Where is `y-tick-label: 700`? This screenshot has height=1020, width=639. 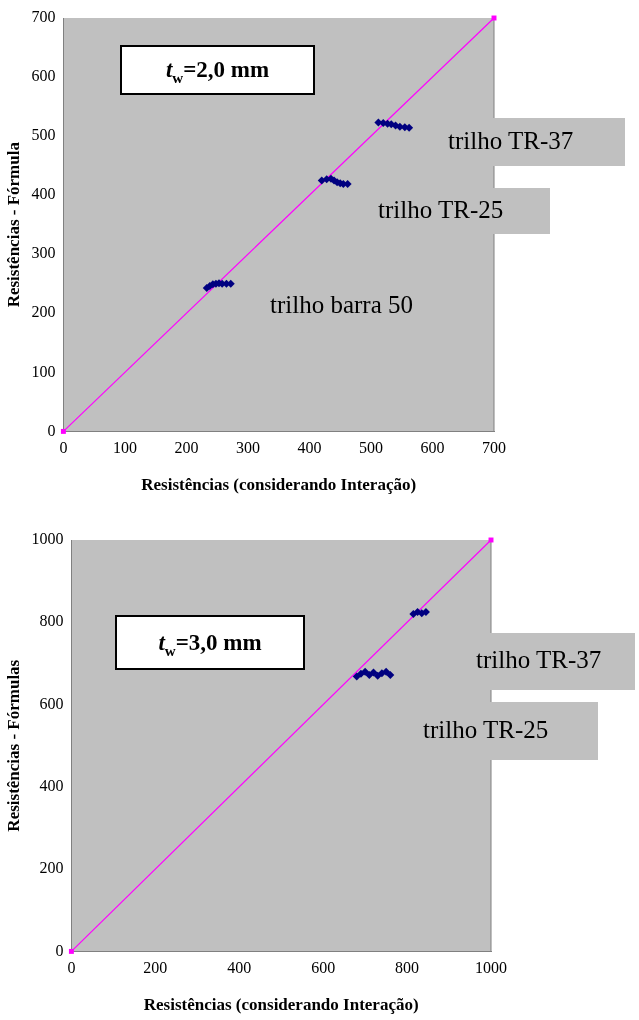 y-tick-label: 700 is located at coordinates (43, 17).